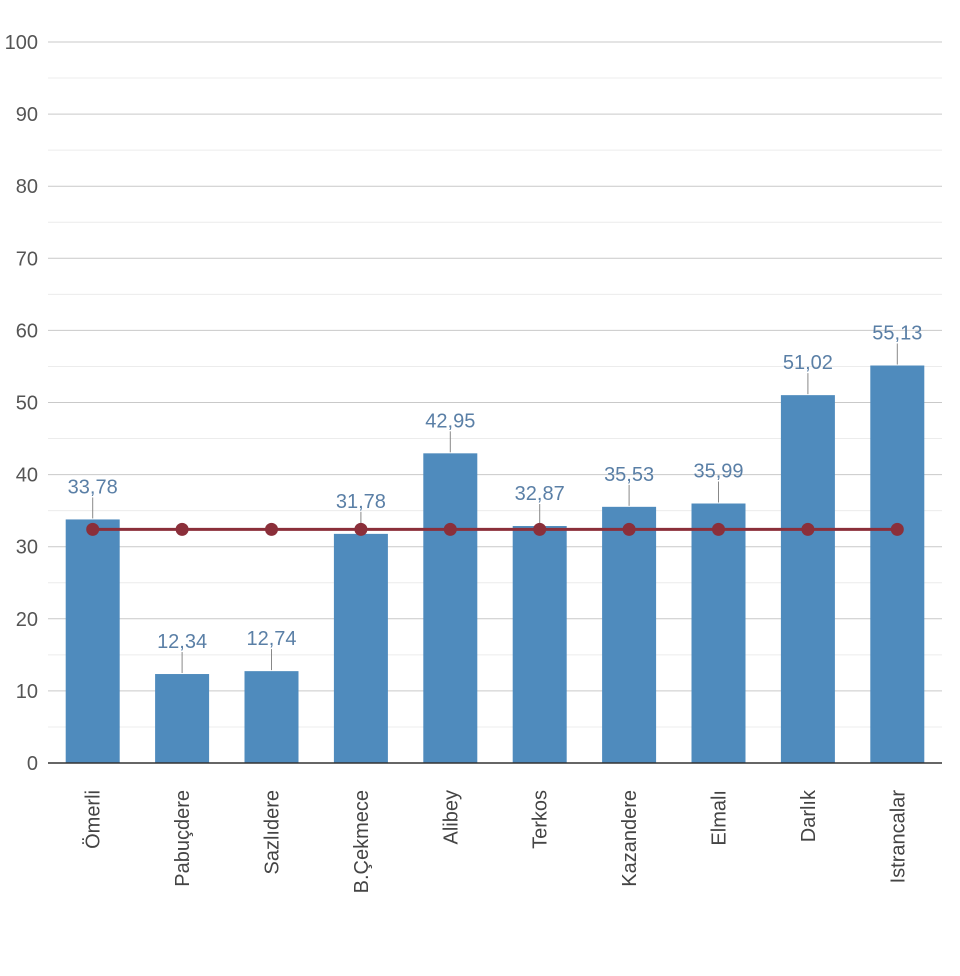 Image resolution: width=960 pixels, height=976 pixels. Describe the element at coordinates (27, 692) in the screenshot. I see `y-tick-label: 10` at that location.